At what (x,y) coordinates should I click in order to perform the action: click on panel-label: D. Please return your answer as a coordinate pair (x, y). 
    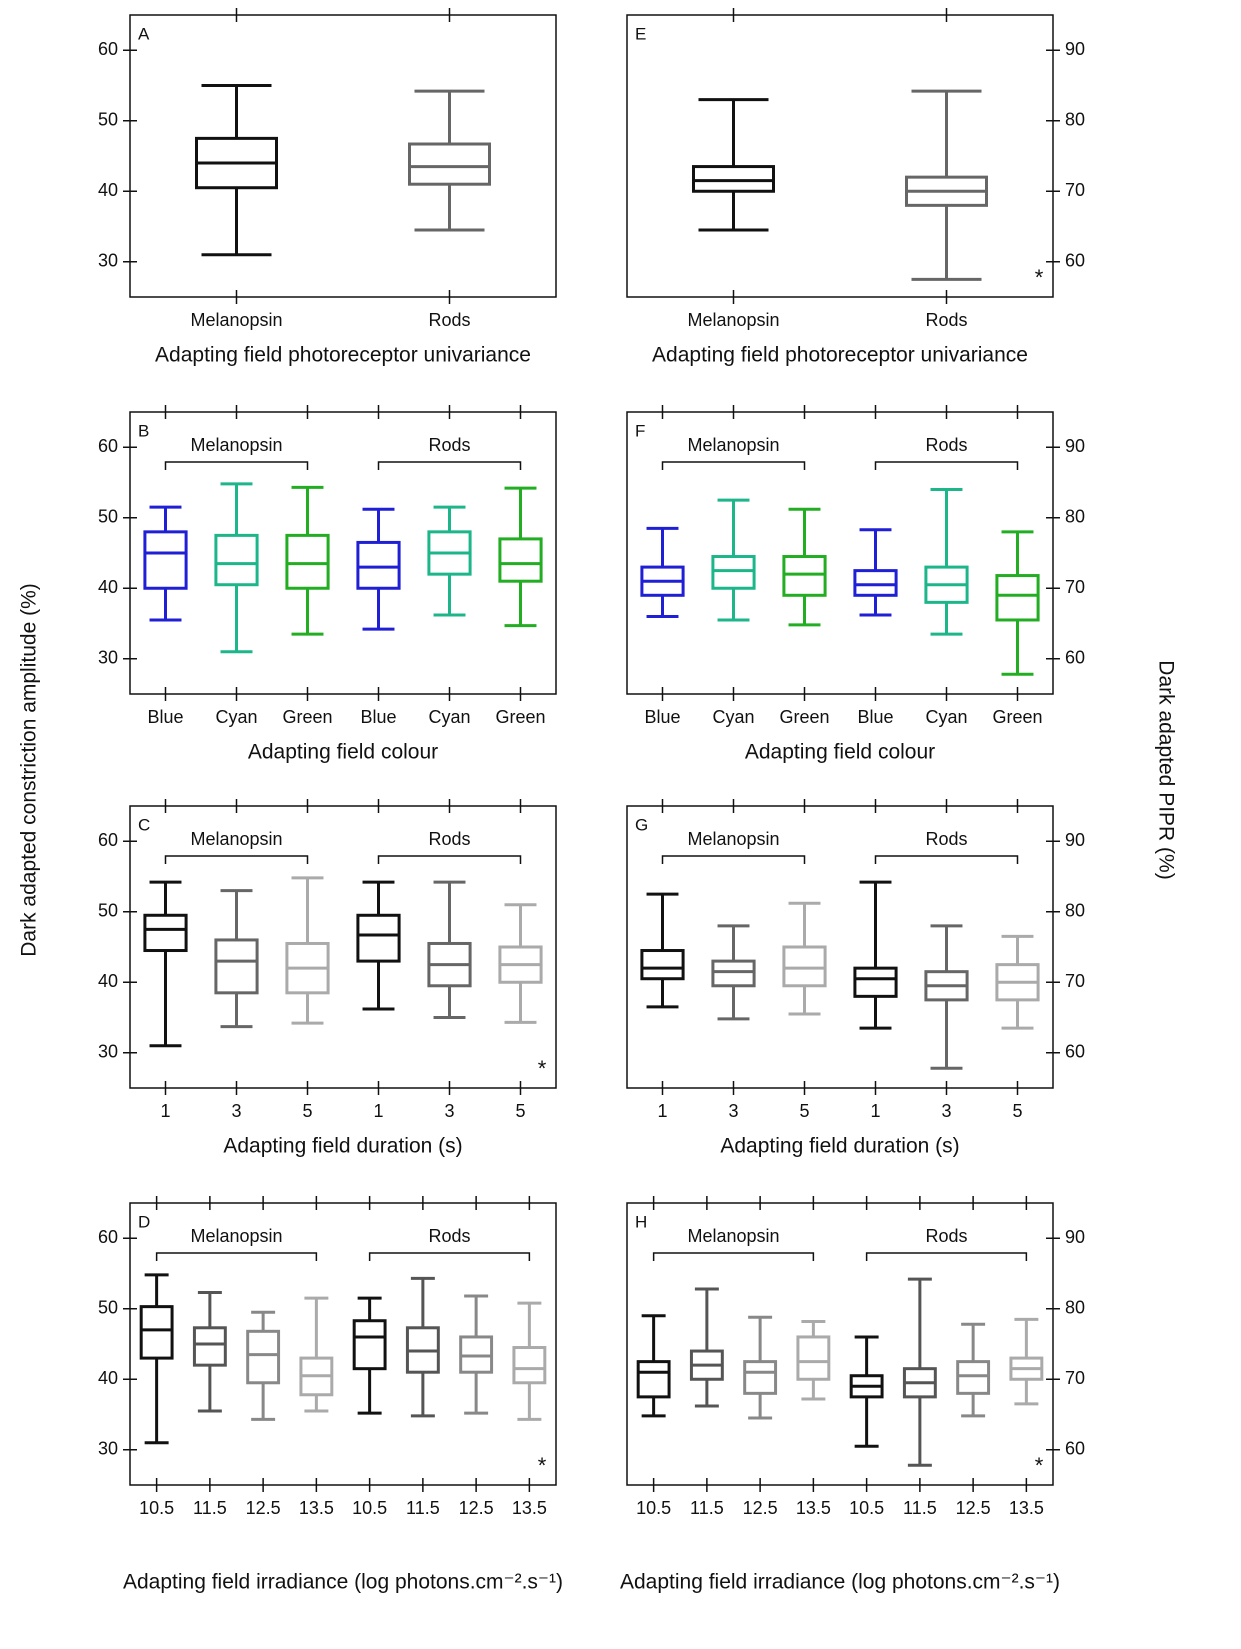
    Looking at the image, I should click on (144, 1221).